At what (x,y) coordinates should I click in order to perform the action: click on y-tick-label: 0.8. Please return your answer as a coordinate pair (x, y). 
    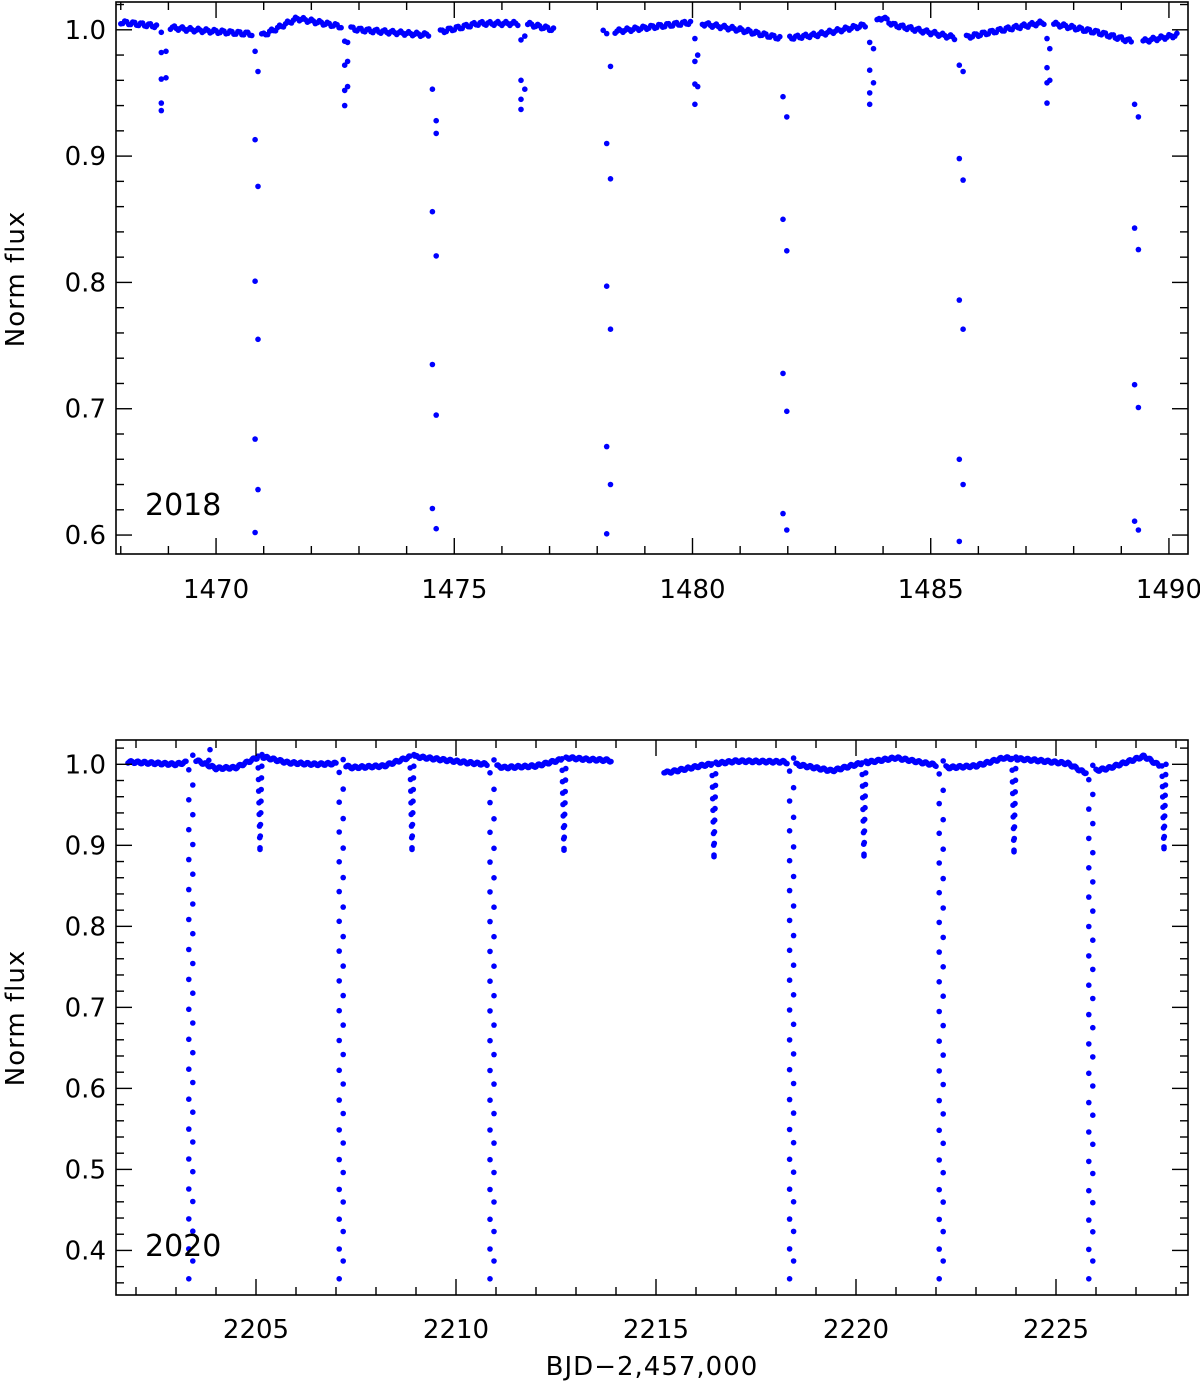
    Looking at the image, I should click on (85, 283).